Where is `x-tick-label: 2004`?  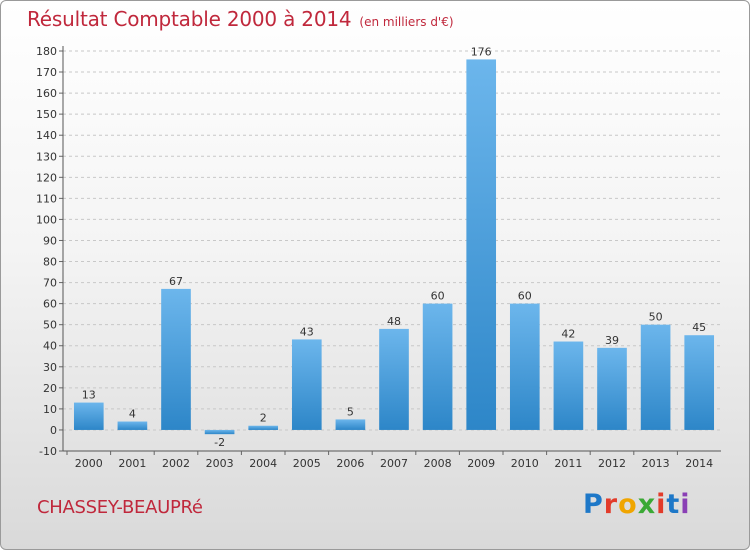 x-tick-label: 2004 is located at coordinates (263, 463).